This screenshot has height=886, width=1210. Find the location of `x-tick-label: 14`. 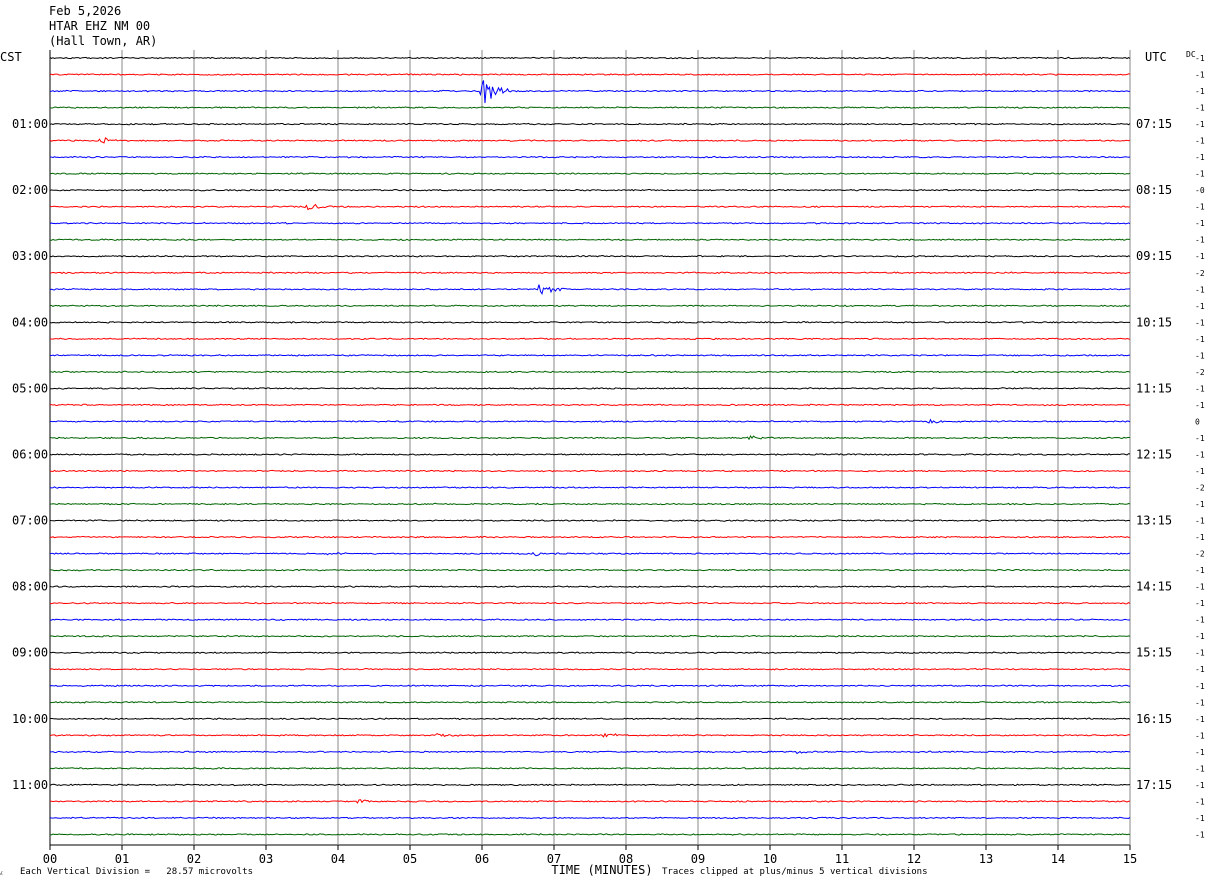

x-tick-label: 14 is located at coordinates (1058, 859).